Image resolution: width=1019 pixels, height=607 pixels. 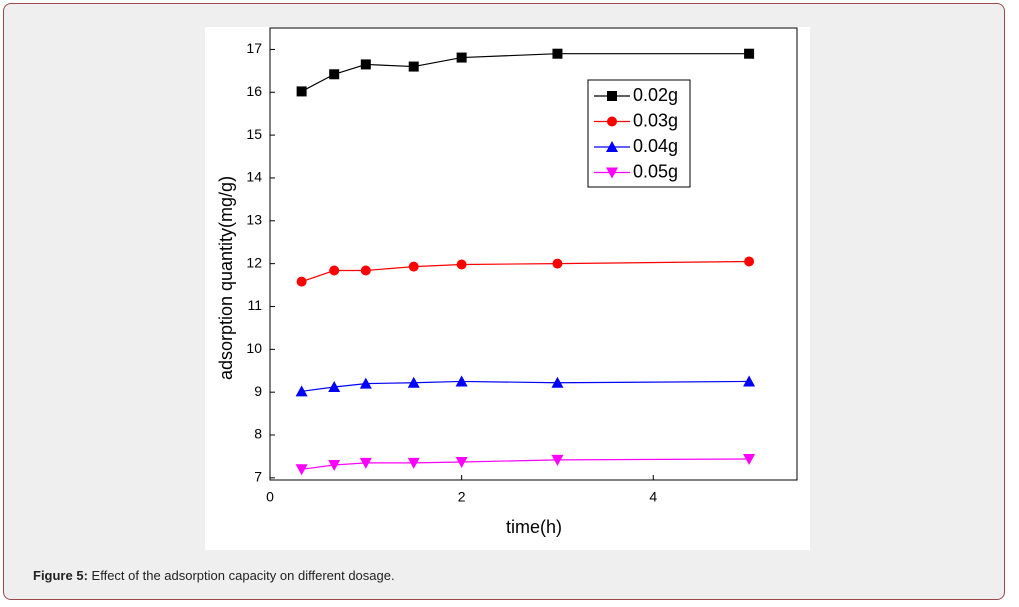 I want to click on y-tick-label: 16, so click(x=254, y=91).